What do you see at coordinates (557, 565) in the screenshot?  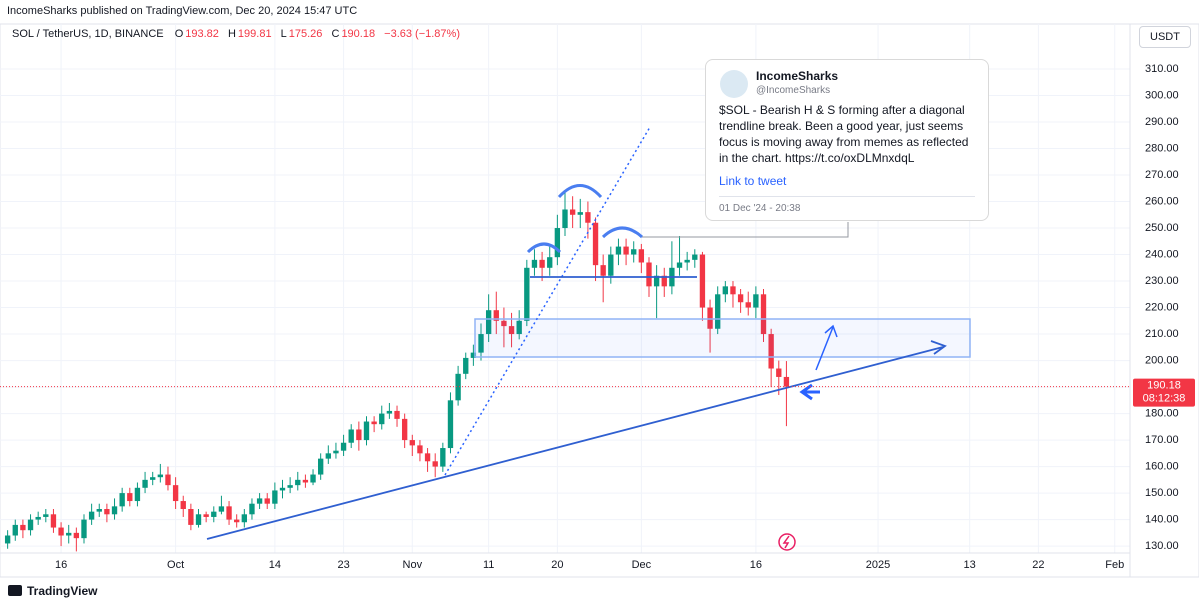 I see `x-tick-label: 20` at bounding box center [557, 565].